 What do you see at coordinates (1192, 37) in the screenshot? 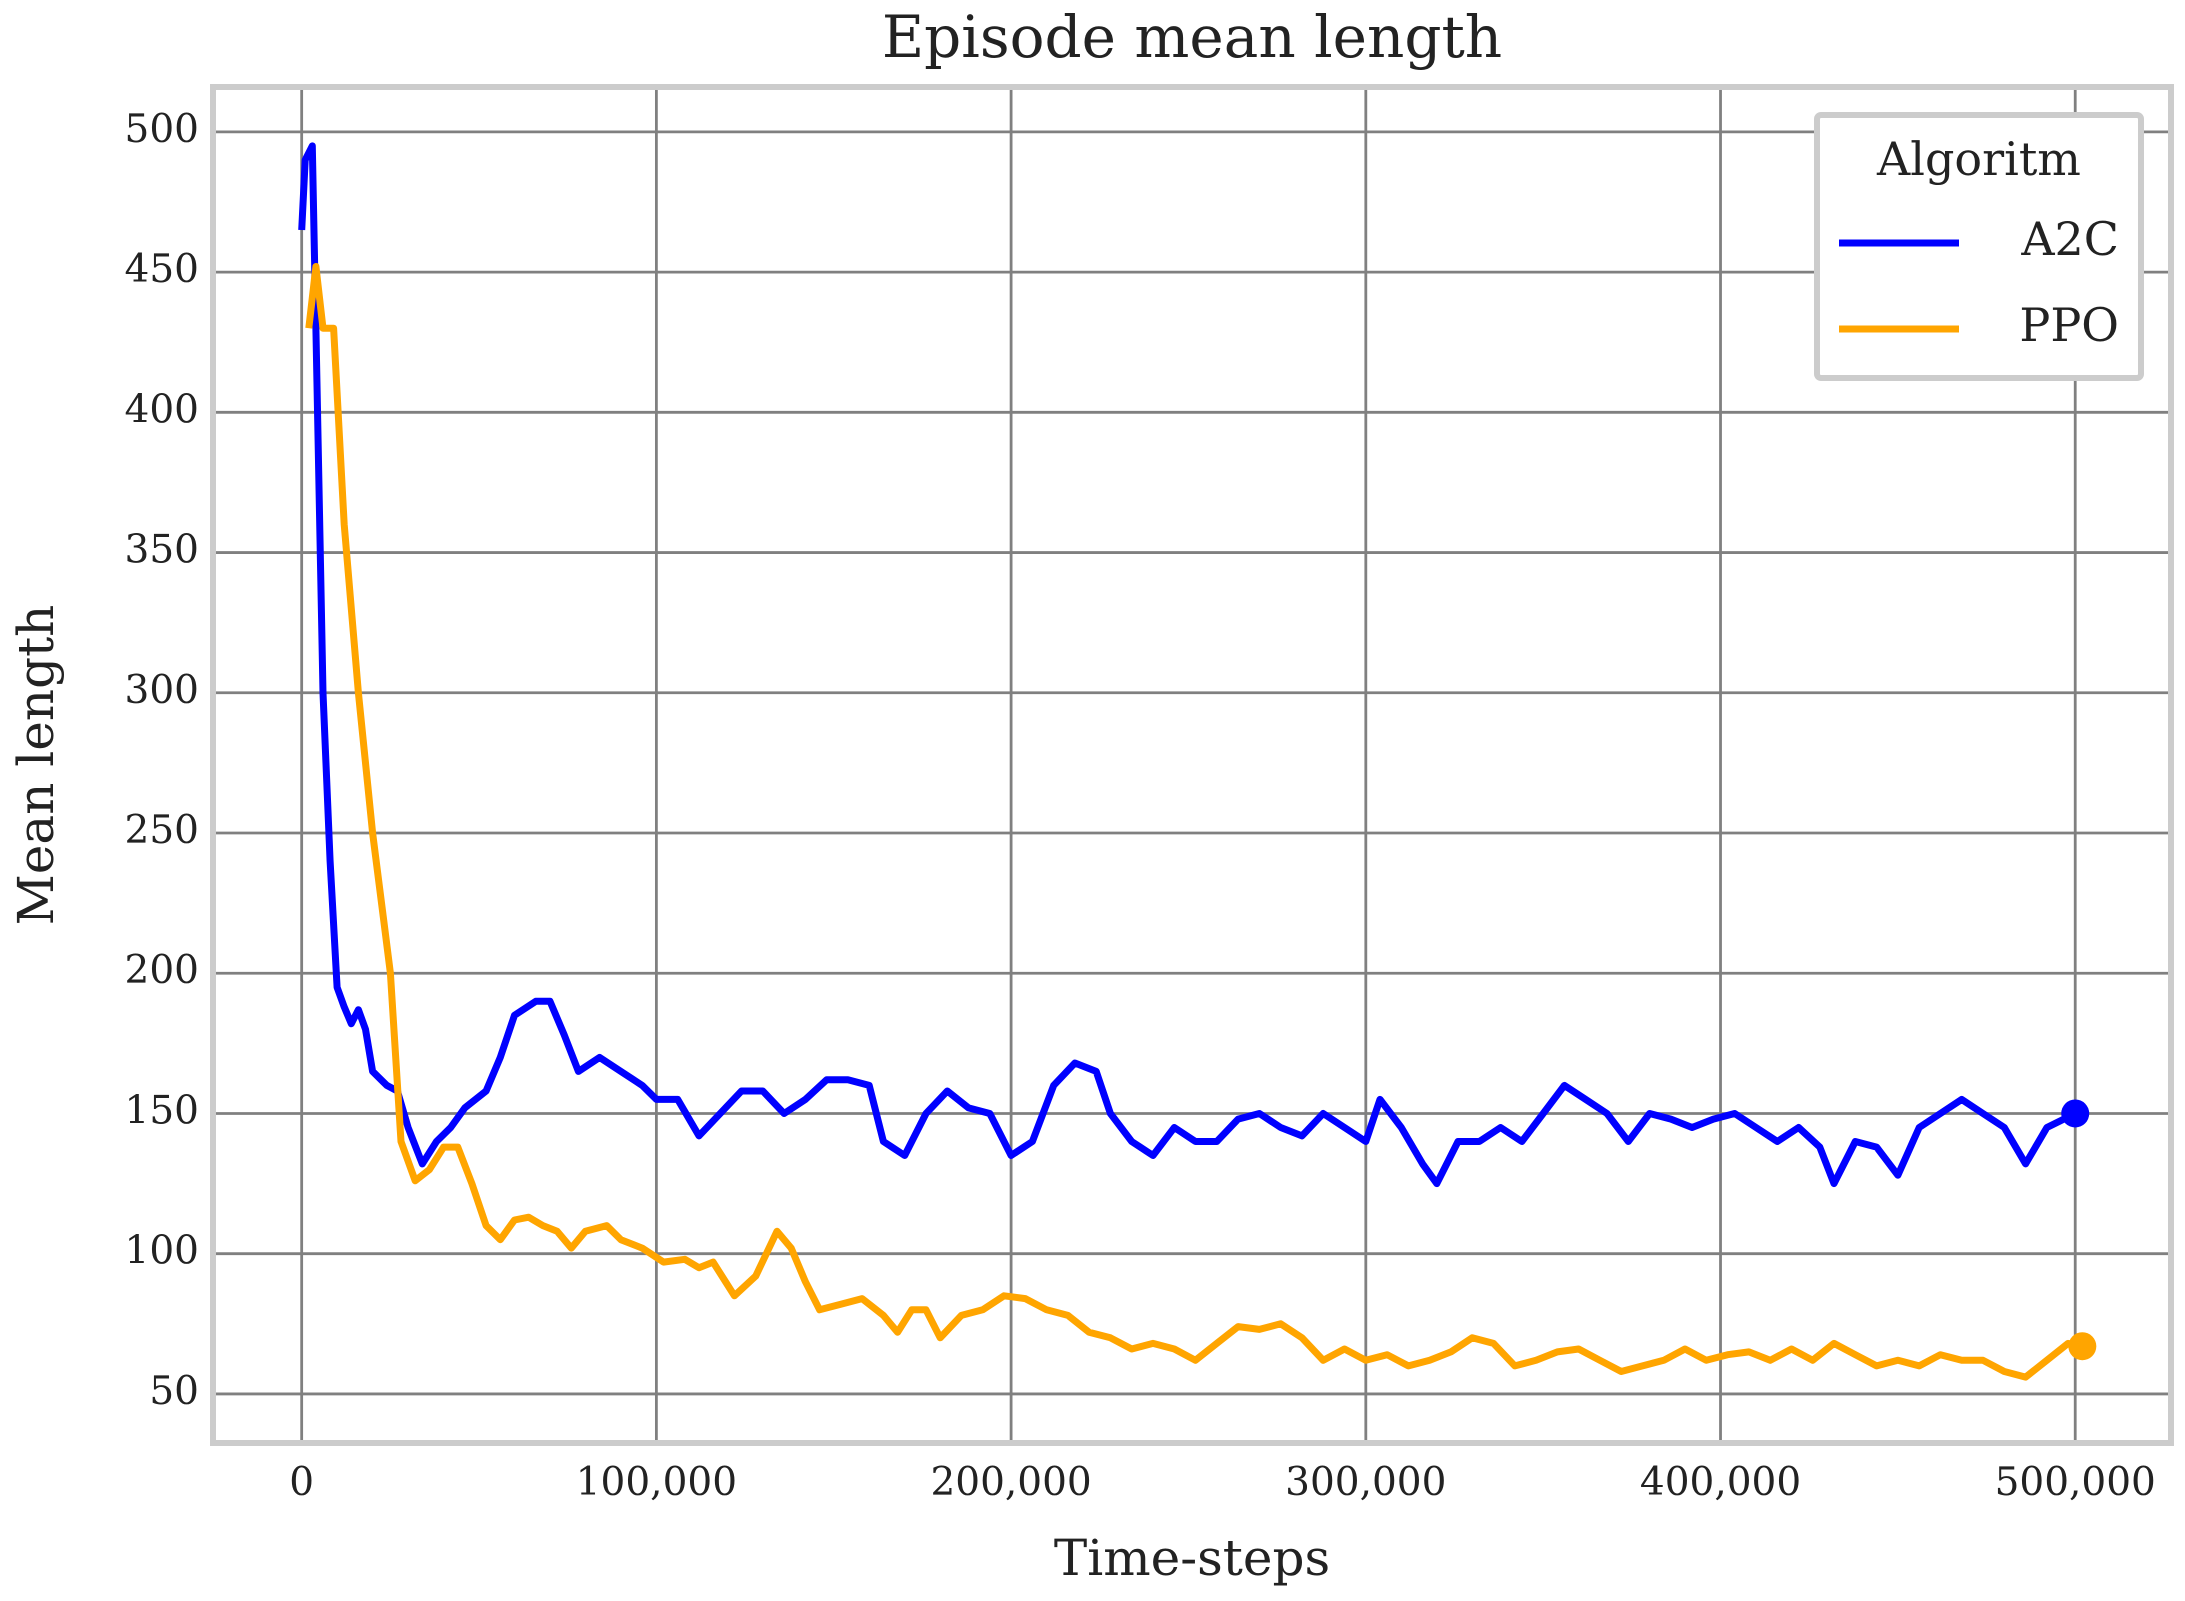
I see `chart-title: Episode mean length` at bounding box center [1192, 37].